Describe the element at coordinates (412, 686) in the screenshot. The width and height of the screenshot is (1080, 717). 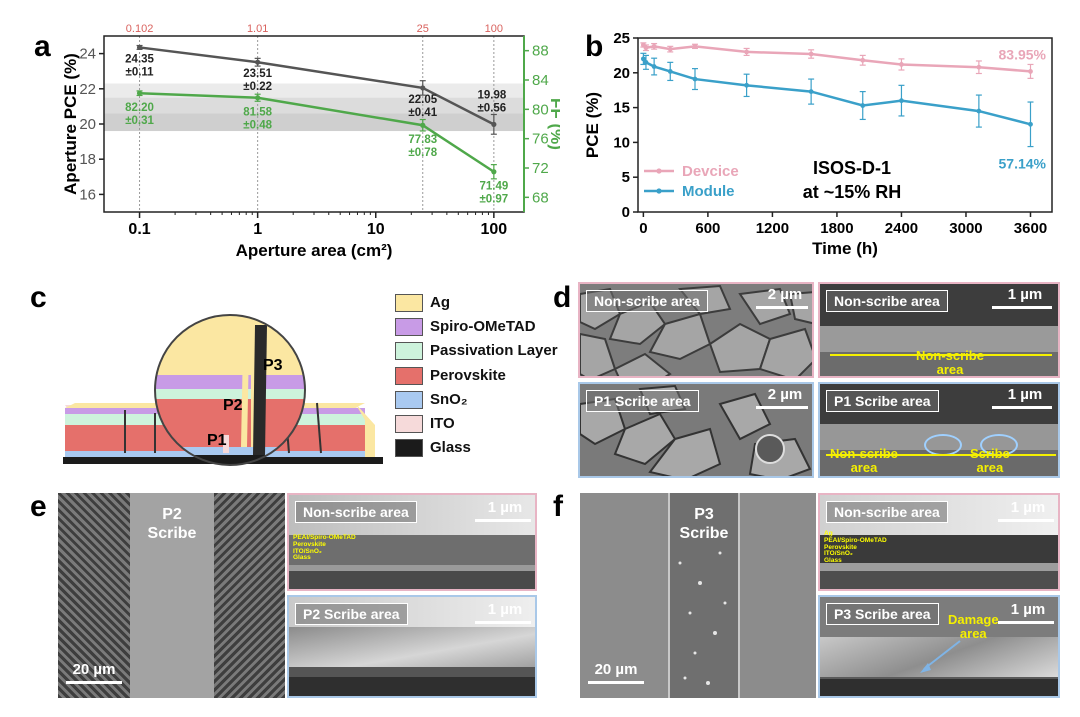
I see `sem-e-p2-glass` at that location.